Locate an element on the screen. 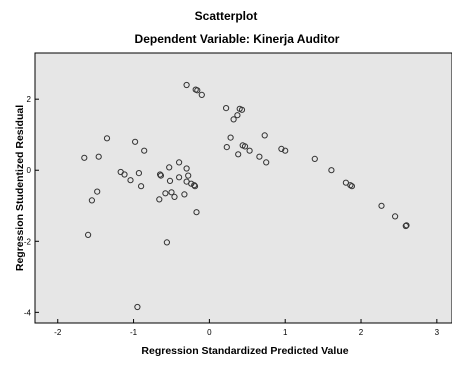 This screenshot has height=368, width=452. y-tick-label: 0 is located at coordinates (29, 170).